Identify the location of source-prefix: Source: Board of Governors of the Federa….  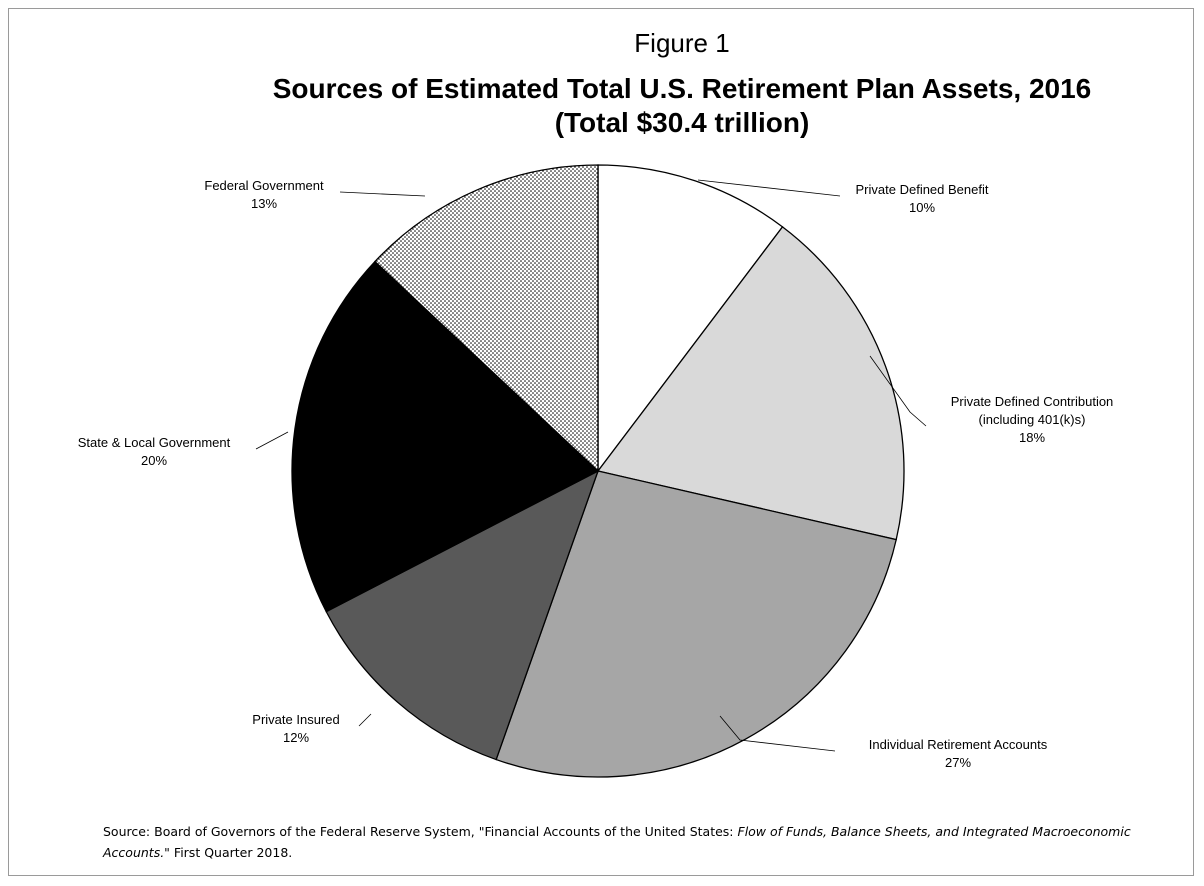
(420, 831).